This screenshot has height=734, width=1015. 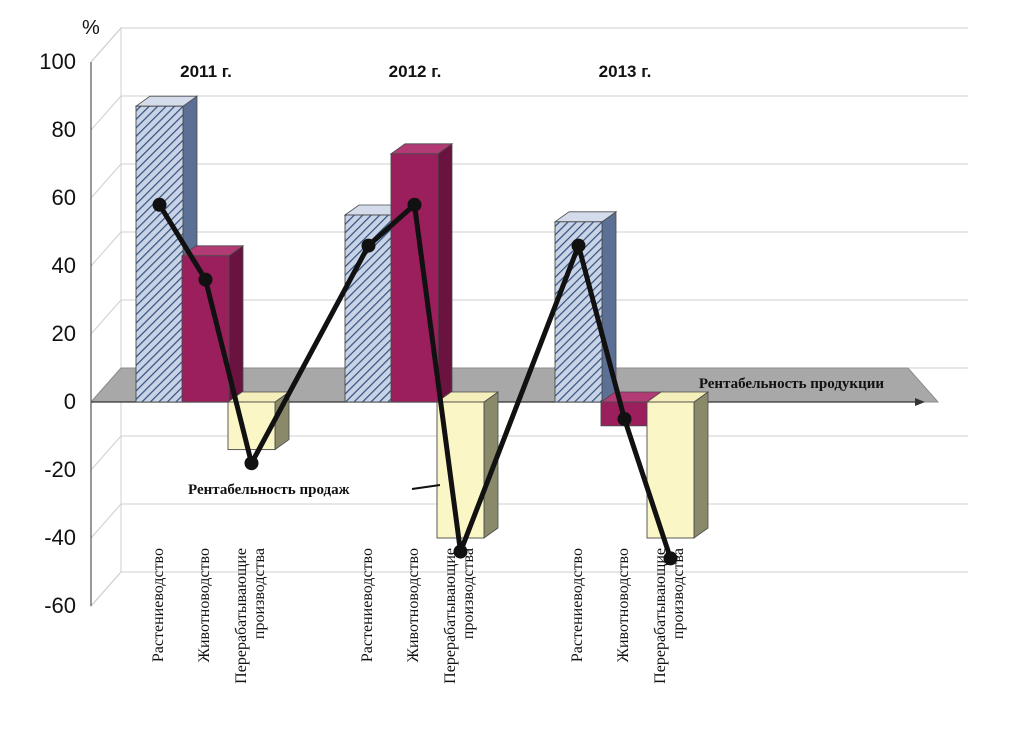 What do you see at coordinates (64, 197) in the screenshot?
I see `y-tick-label: 60` at bounding box center [64, 197].